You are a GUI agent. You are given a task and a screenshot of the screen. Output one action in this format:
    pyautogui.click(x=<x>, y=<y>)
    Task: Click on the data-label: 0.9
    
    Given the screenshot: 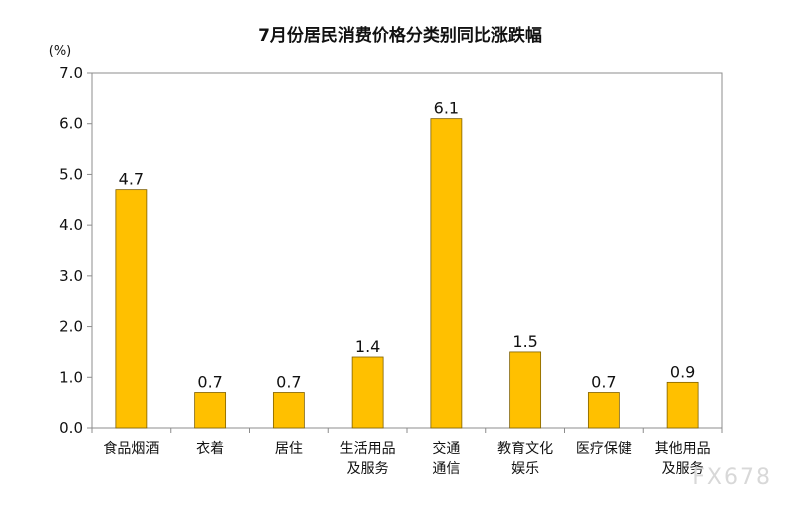 What is the action you would take?
    pyautogui.click(x=682, y=371)
    